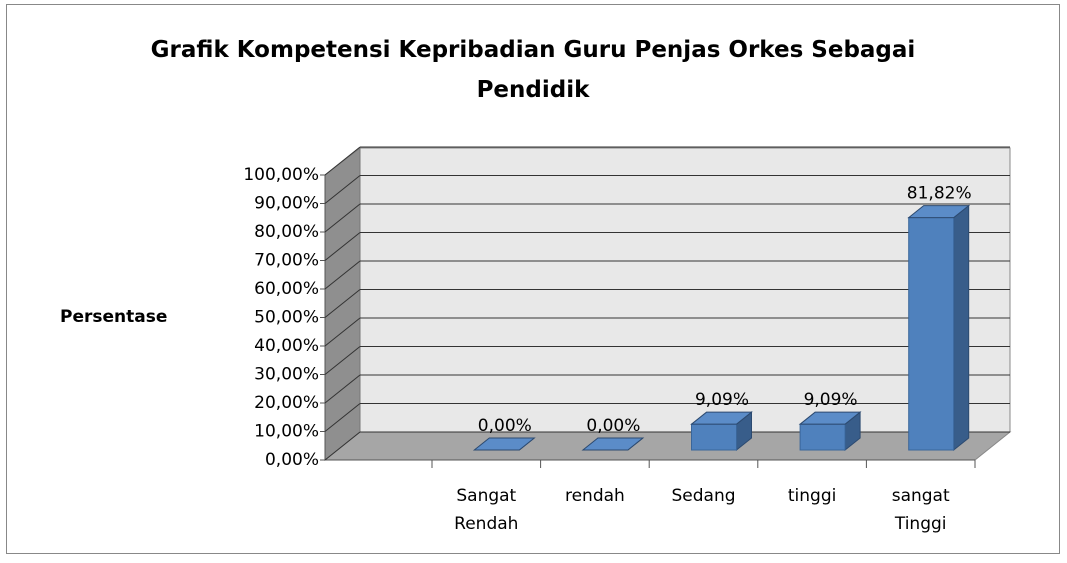 This screenshot has width=1067, height=563. I want to click on x-tick-label: rendah, so click(594, 496).